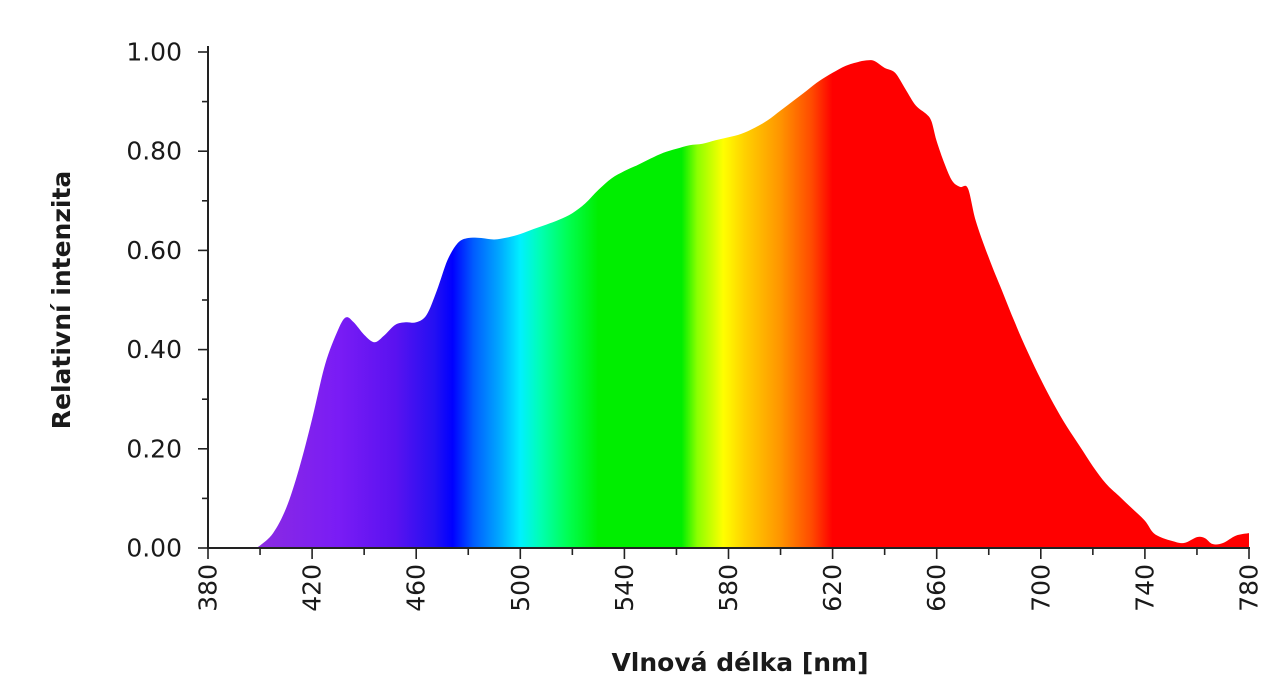 The width and height of the screenshot is (1284, 685). I want to click on x-axis-title: Vlnová délka [nm], so click(739, 662).